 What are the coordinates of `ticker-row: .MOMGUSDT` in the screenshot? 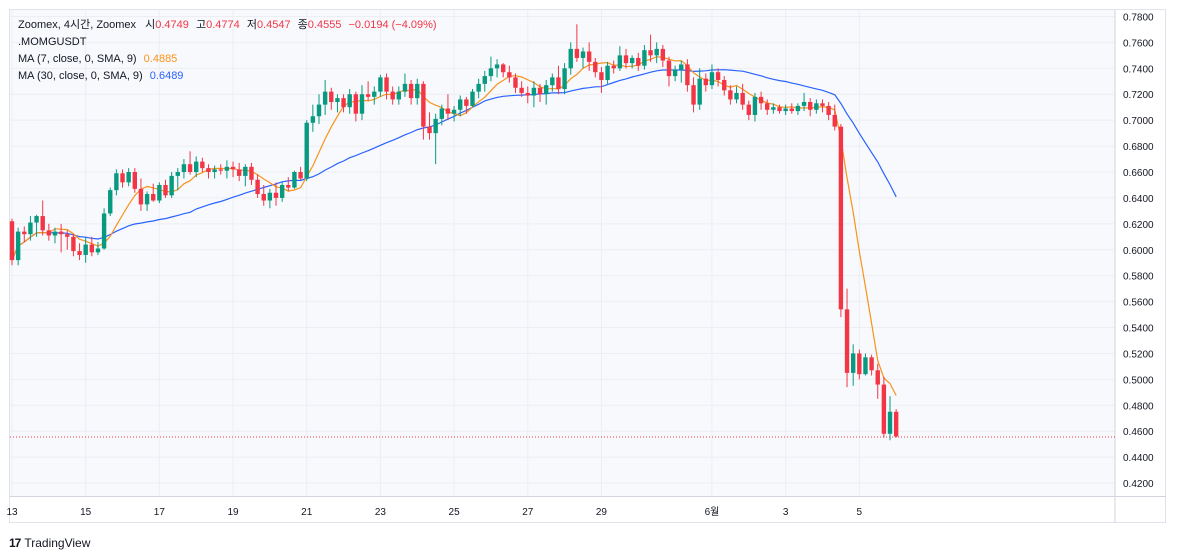 It's located at (227, 42).